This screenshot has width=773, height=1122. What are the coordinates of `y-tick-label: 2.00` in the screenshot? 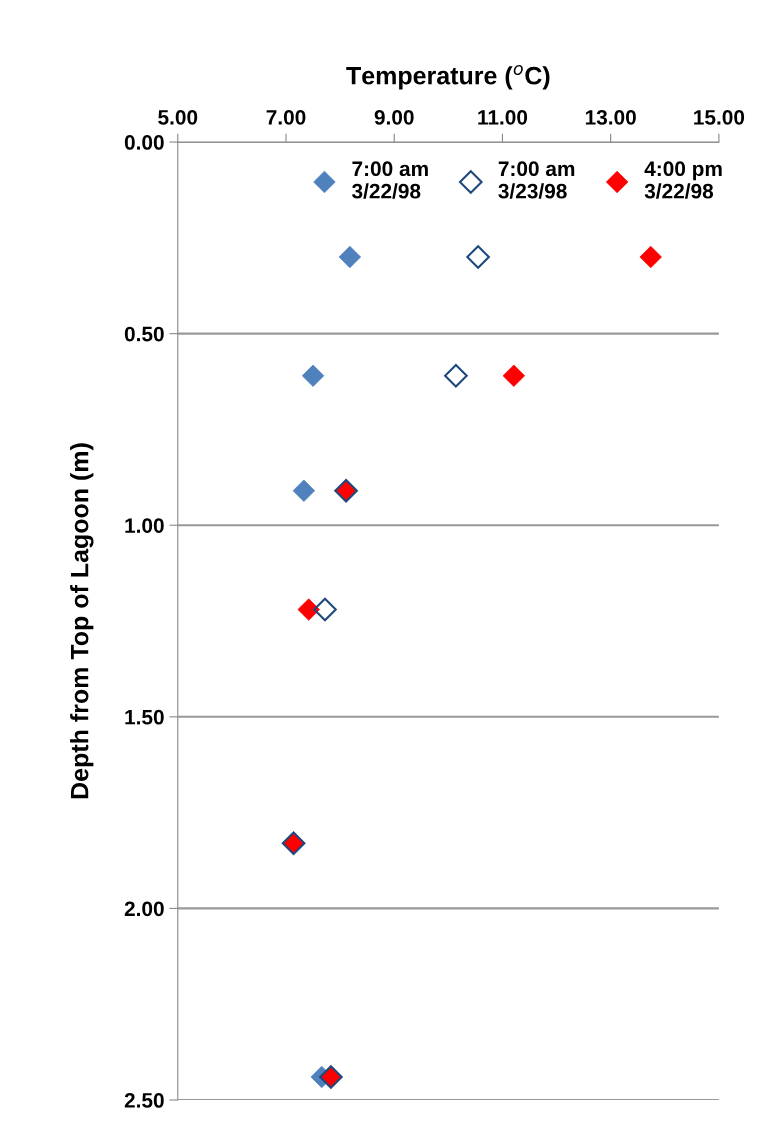 It's located at (144, 909).